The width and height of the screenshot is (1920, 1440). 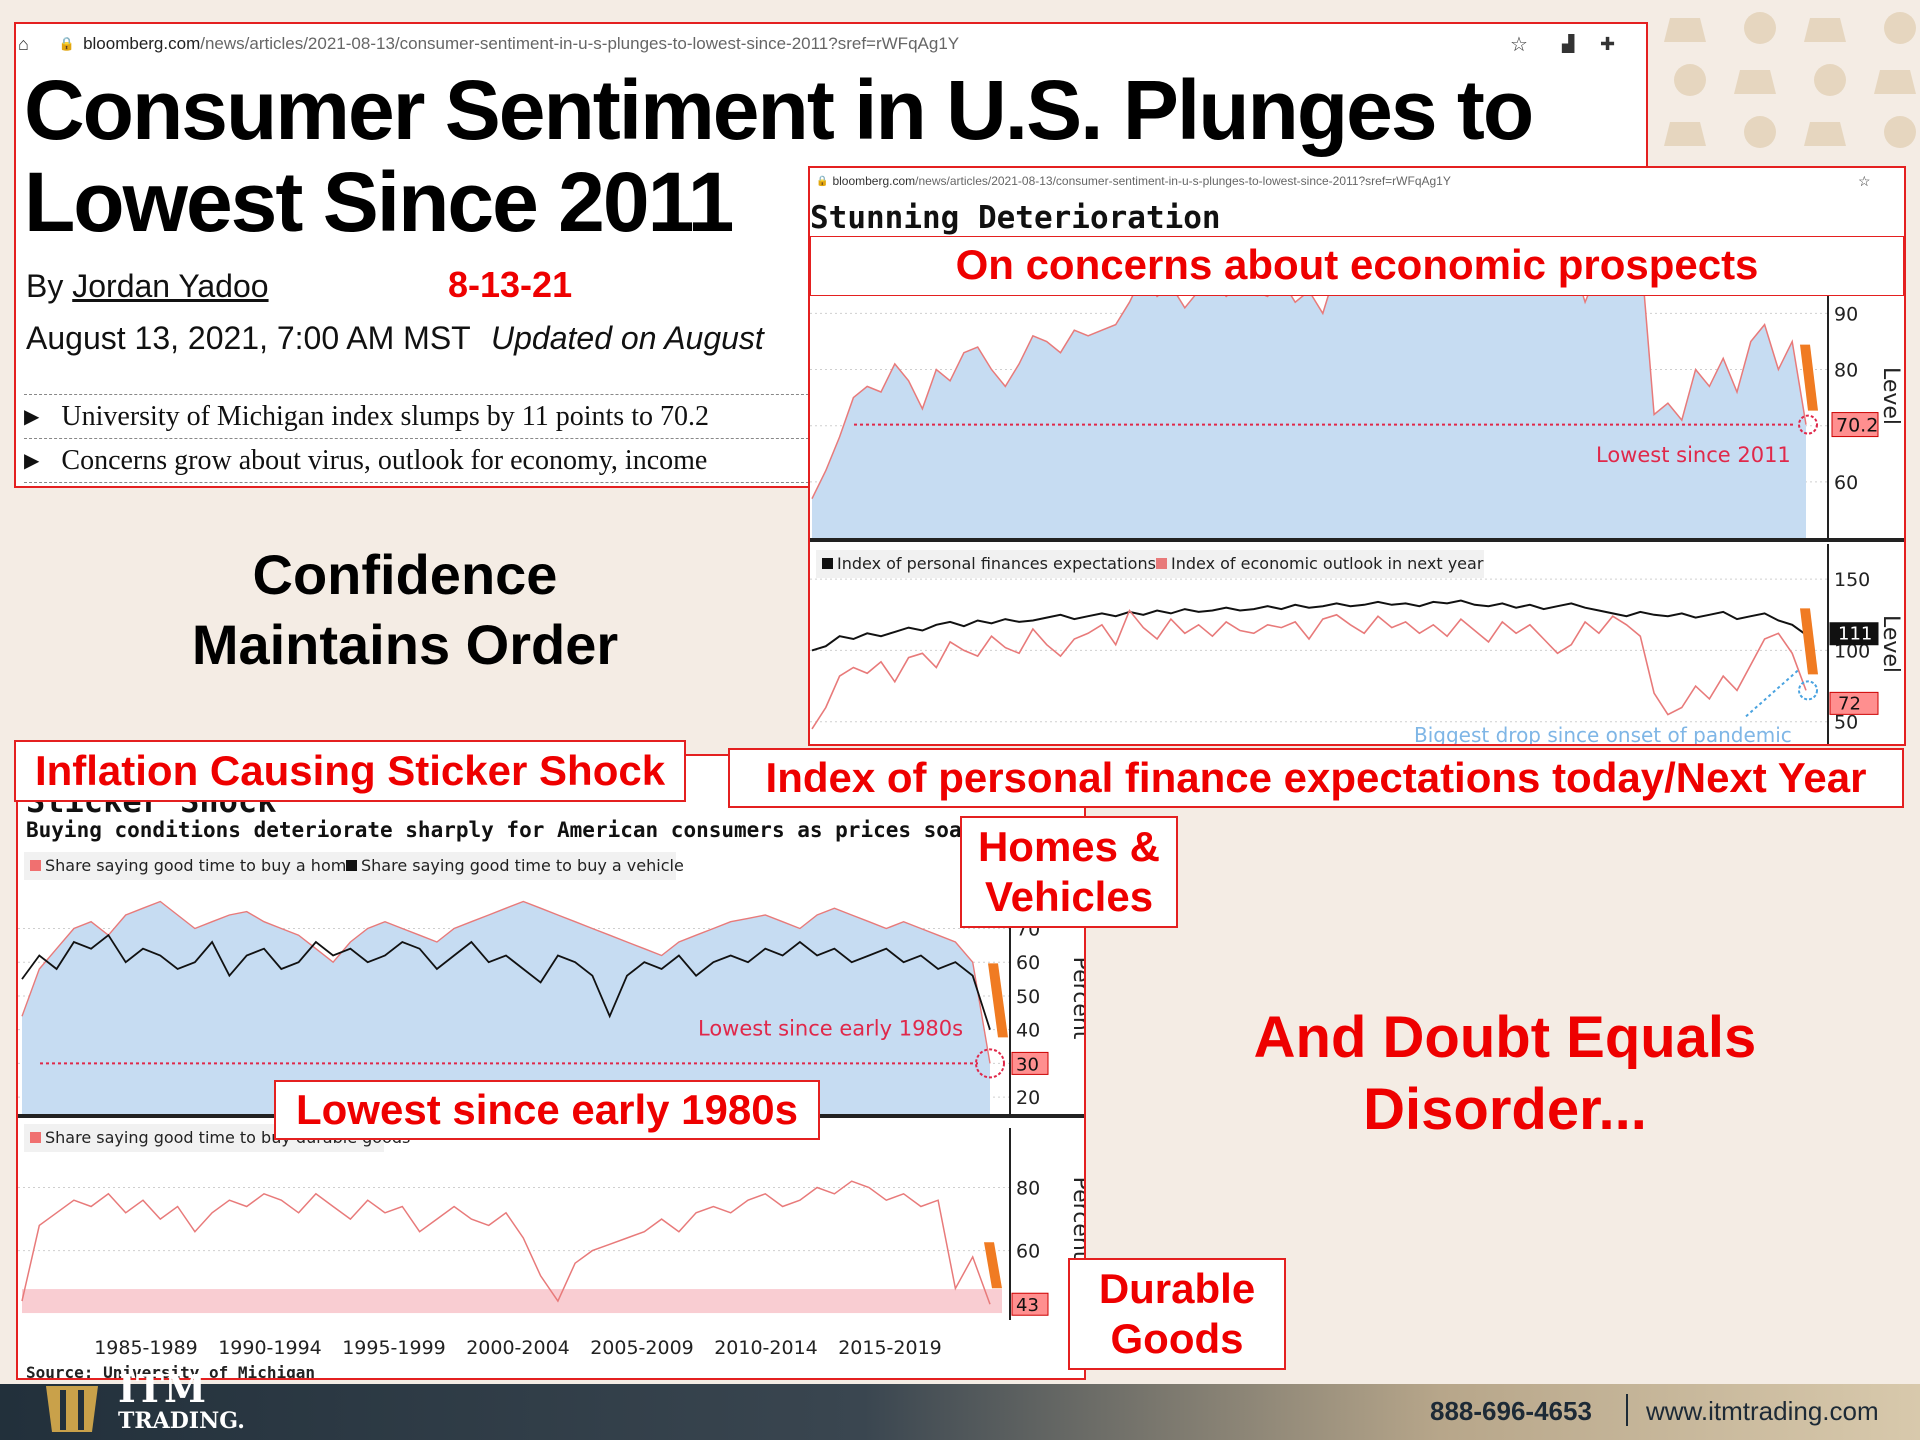 I want to click on x-tick-label: 2015-2019, so click(x=890, y=1348).